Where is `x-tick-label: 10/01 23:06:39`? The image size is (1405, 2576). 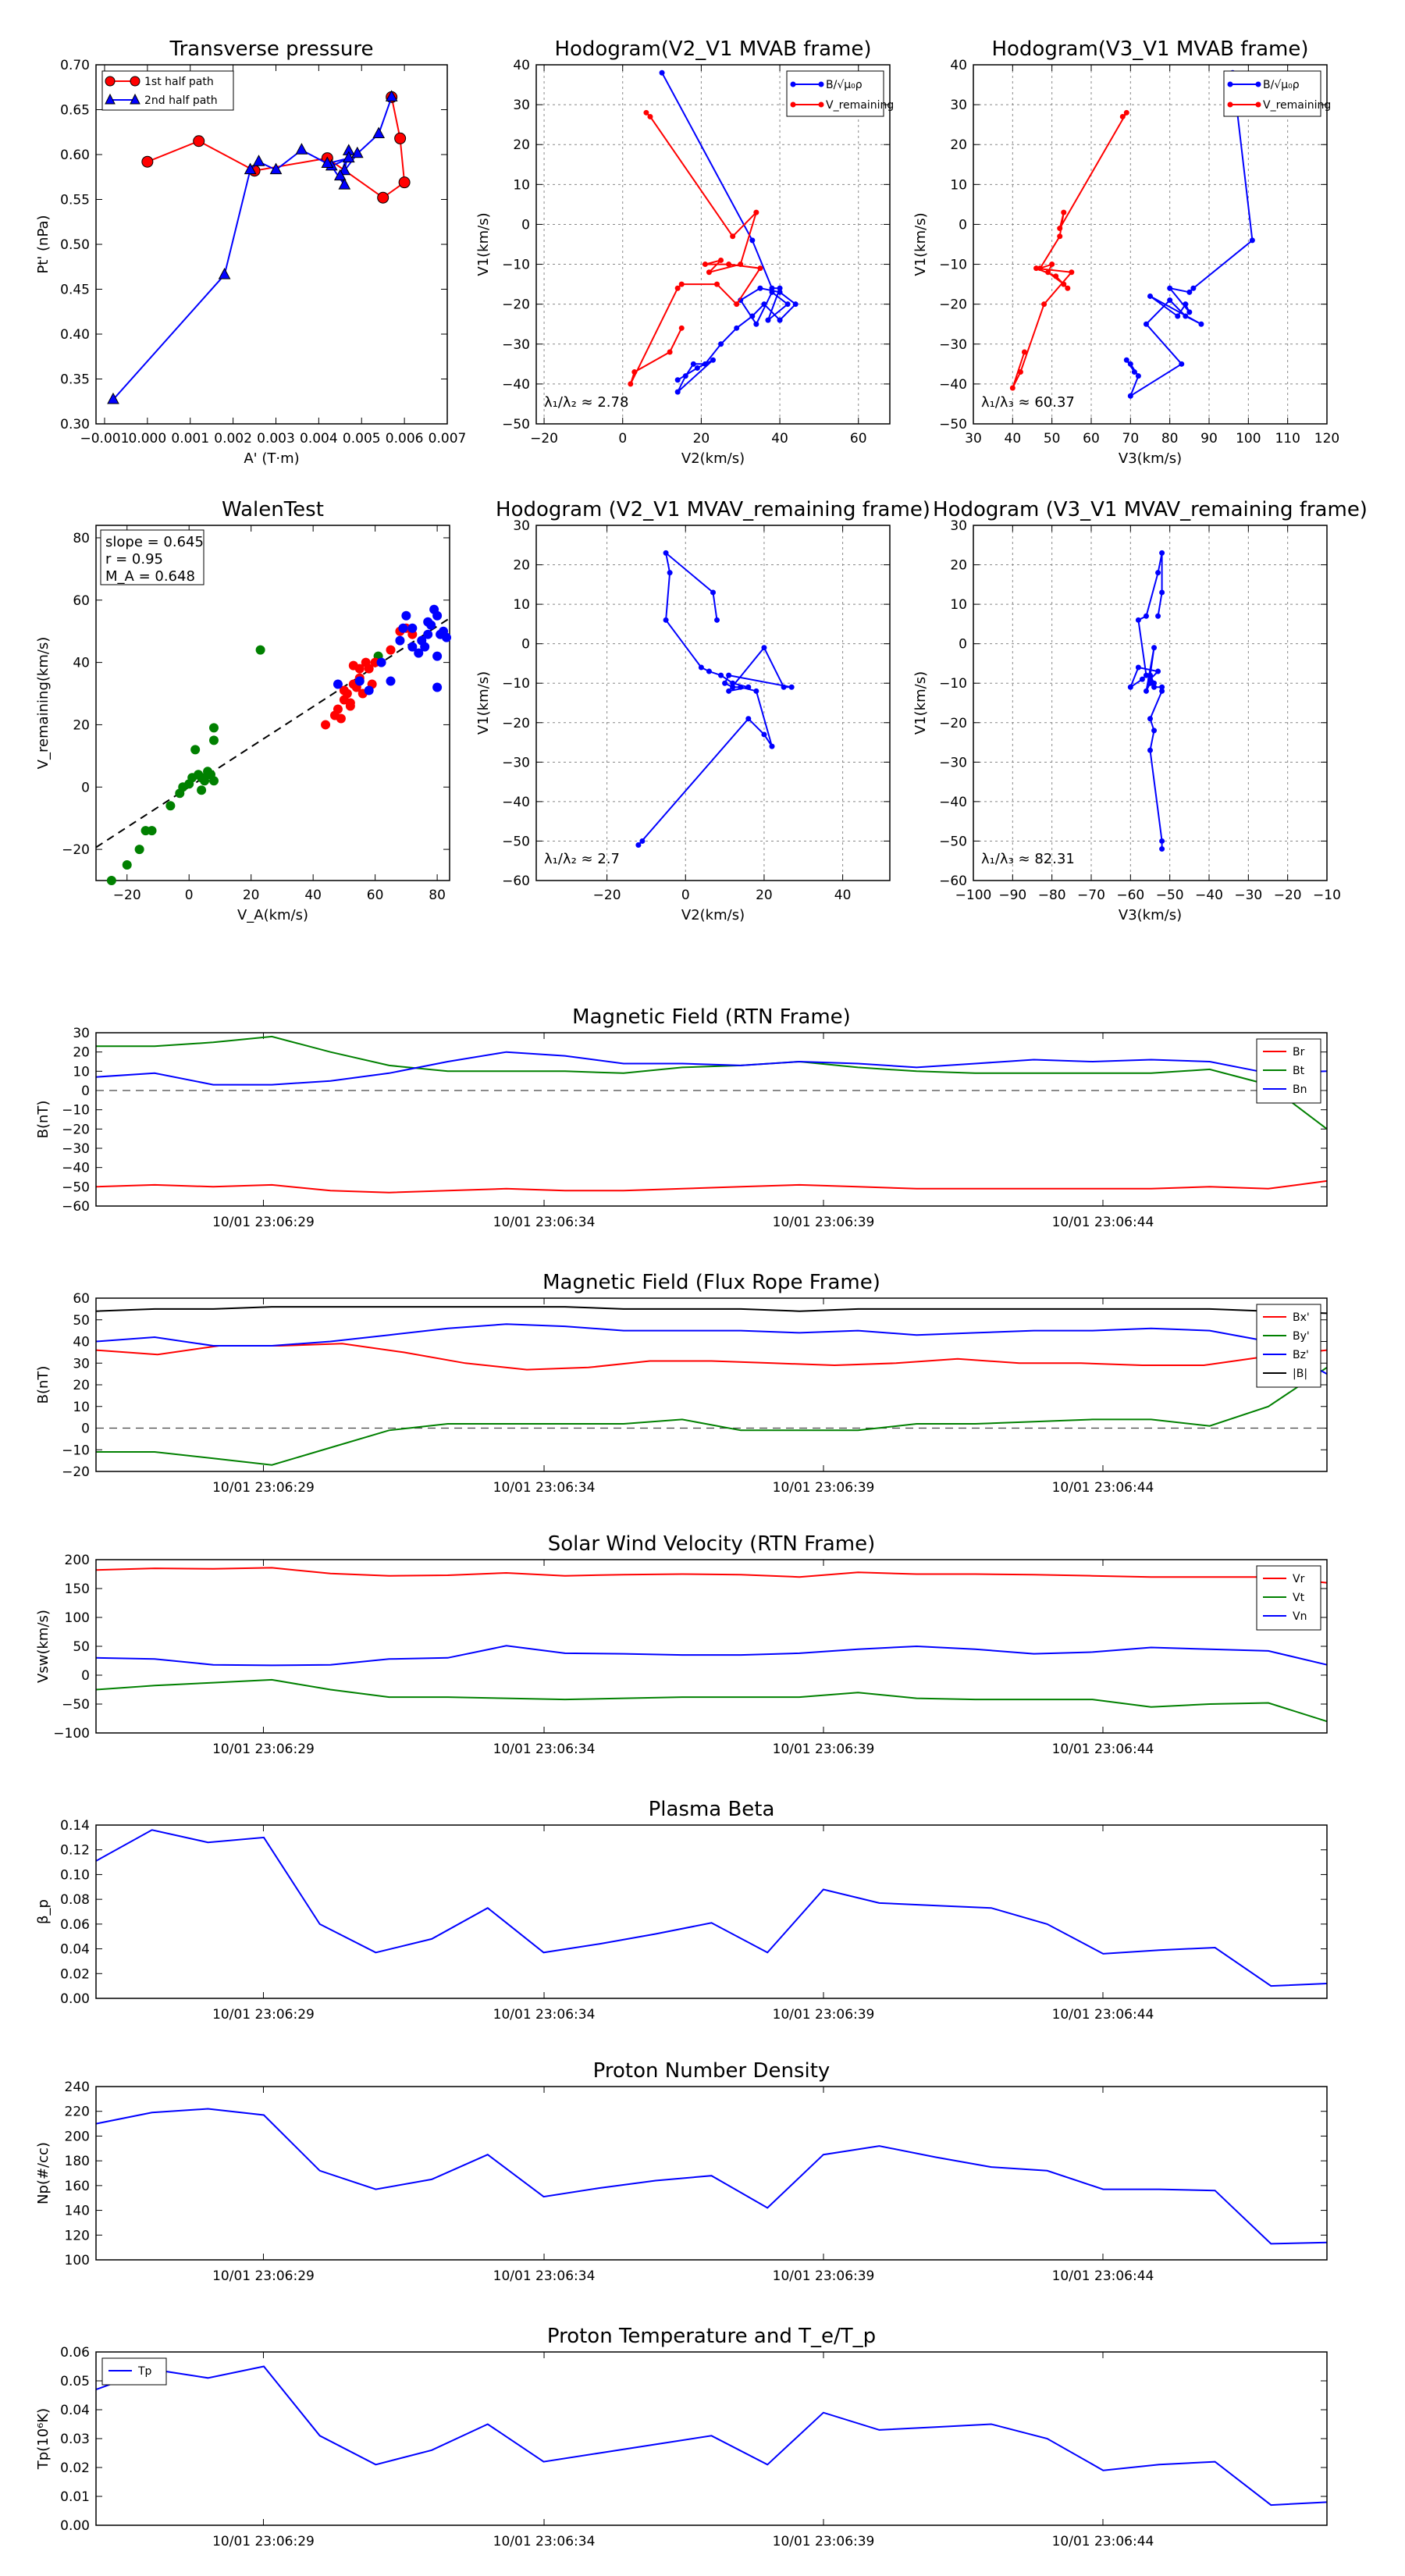
x-tick-label: 10/01 23:06:39 is located at coordinates (824, 2276).